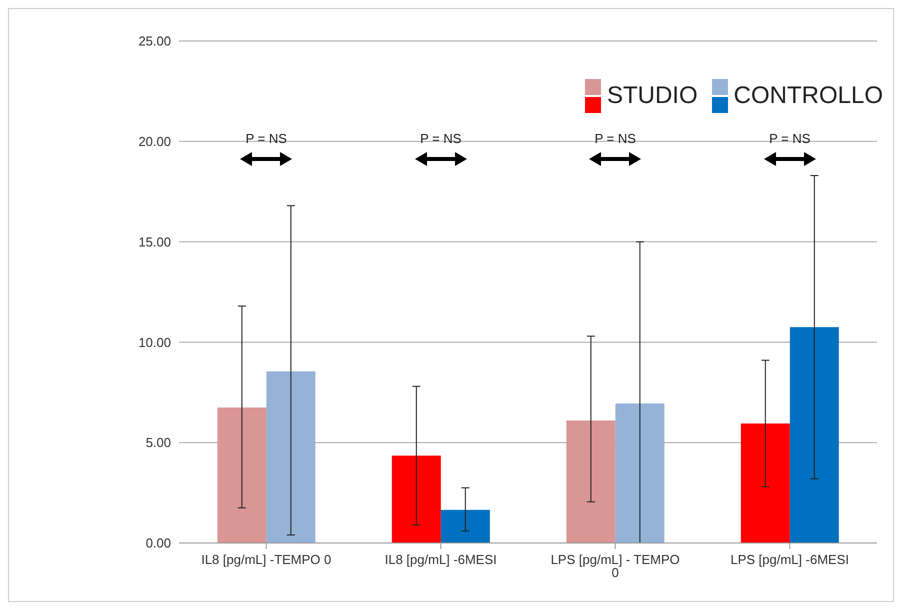 Image resolution: width=902 pixels, height=610 pixels. What do you see at coordinates (808, 96) in the screenshot?
I see `legend-label: CONTROLLO` at bounding box center [808, 96].